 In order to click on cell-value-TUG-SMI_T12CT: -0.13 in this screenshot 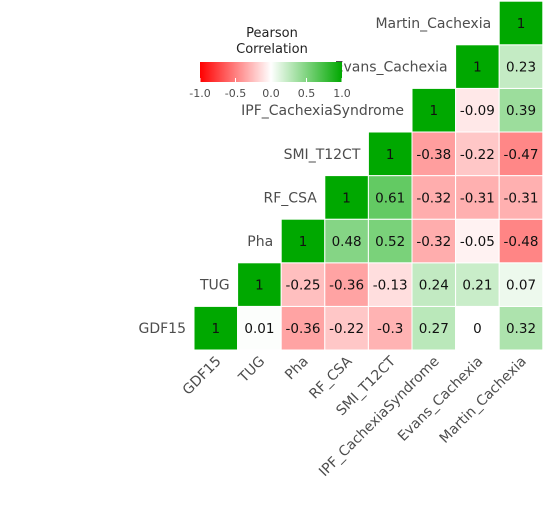, I will do `click(390, 286)`.